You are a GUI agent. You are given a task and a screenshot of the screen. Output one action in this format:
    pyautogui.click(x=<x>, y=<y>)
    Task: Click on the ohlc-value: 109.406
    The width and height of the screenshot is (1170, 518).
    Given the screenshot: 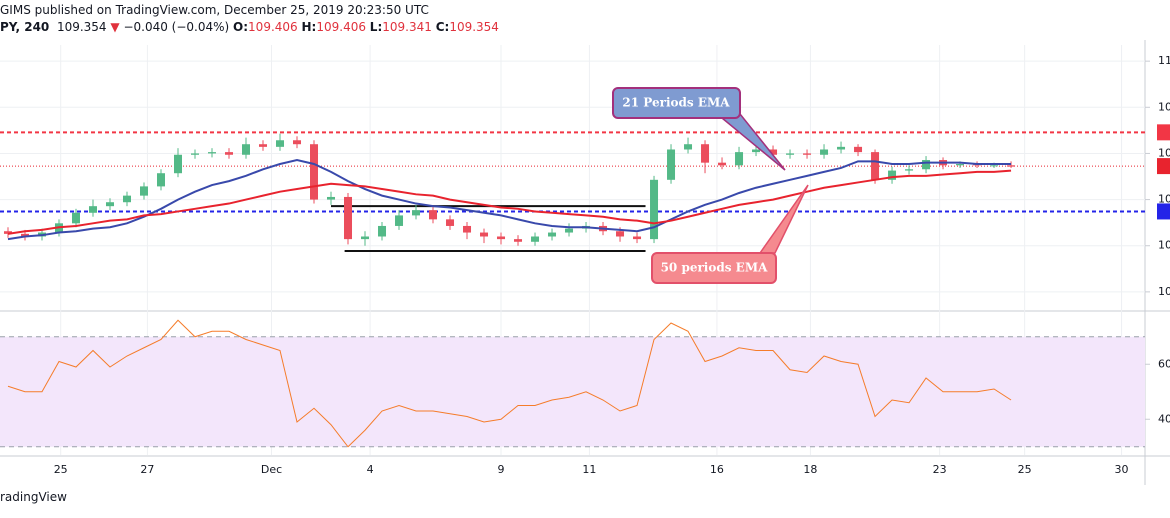 What is the action you would take?
    pyautogui.click(x=341, y=27)
    